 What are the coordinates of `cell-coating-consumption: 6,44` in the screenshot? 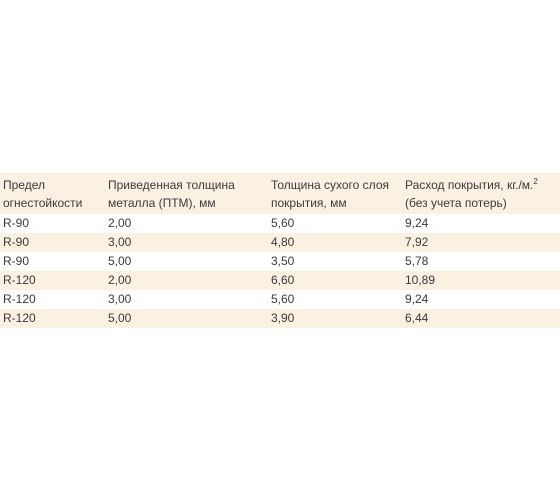 It's located at (417, 318).